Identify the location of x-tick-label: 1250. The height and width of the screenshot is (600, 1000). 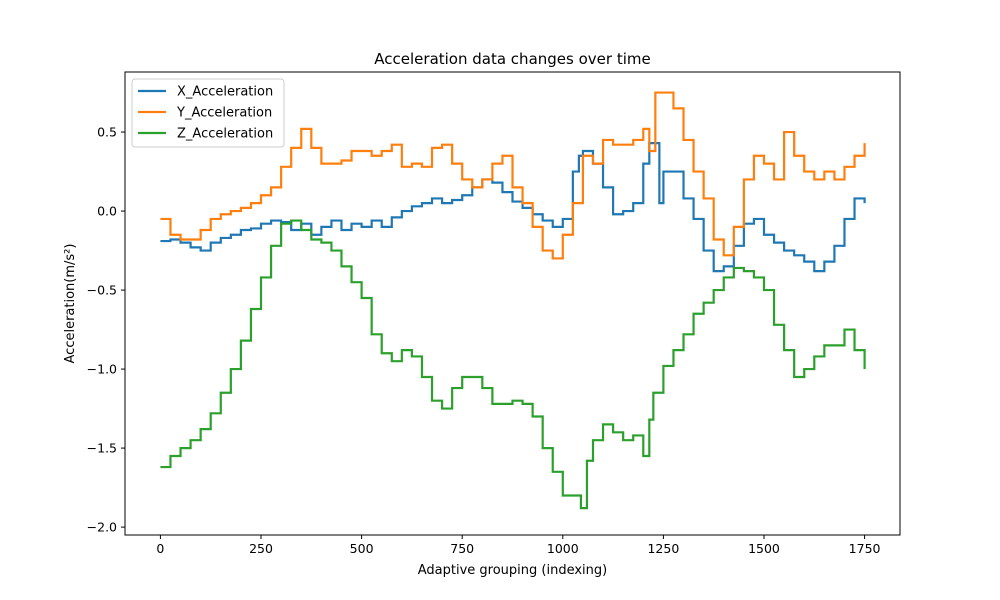
(663, 548).